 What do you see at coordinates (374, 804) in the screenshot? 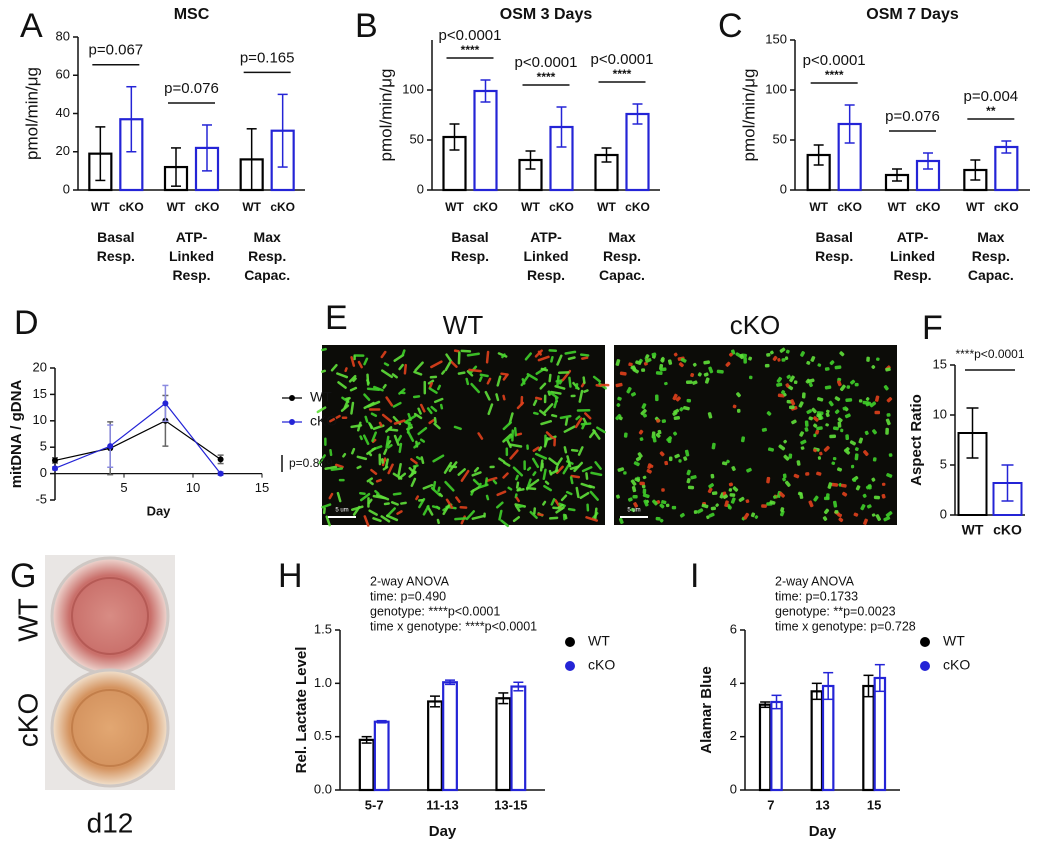
I see `x-tick-label: 5-7` at bounding box center [374, 804].